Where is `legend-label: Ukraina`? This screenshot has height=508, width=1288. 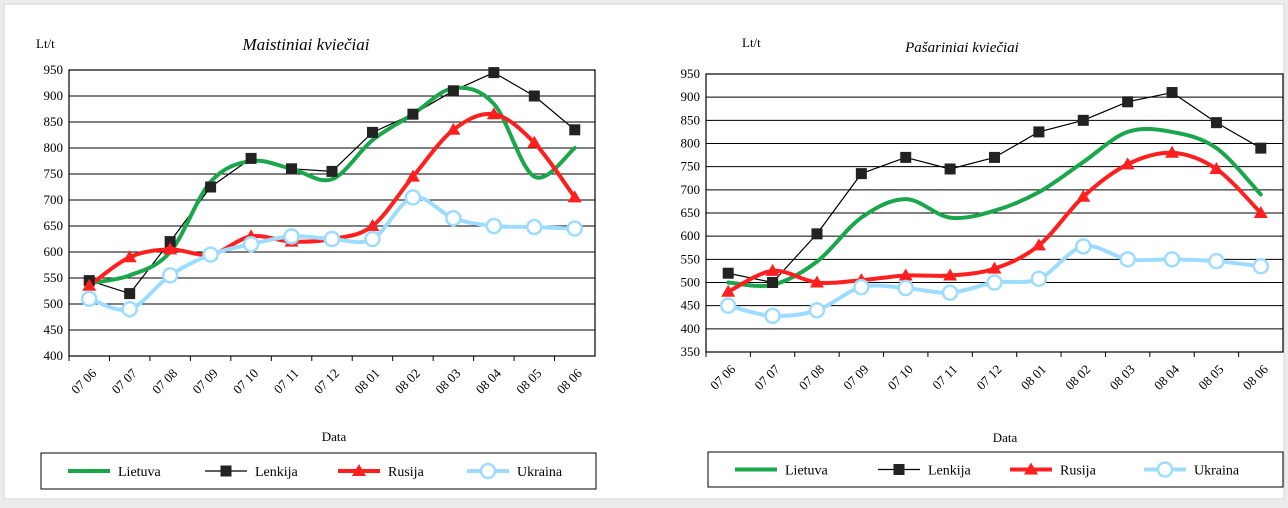
legend-label: Ukraina is located at coordinates (540, 472).